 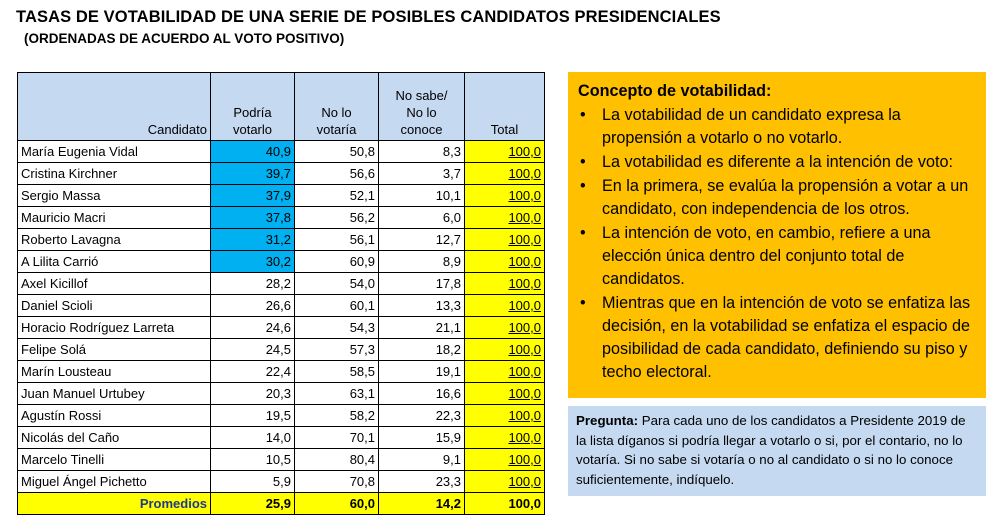 I want to click on concept-heading: Concepto de votabilidad:, so click(x=675, y=91).